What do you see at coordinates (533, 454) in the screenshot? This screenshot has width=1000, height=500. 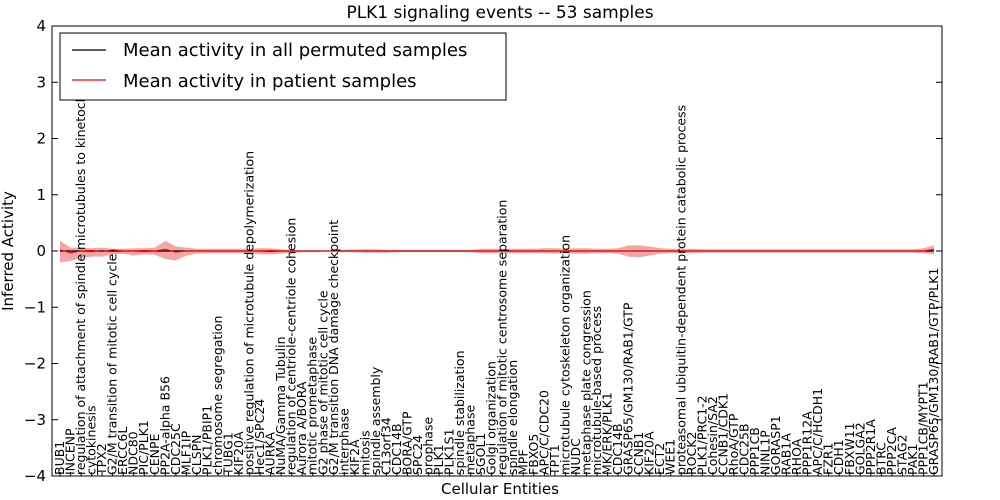 I see `x-tick-label: FBXO5` at bounding box center [533, 454].